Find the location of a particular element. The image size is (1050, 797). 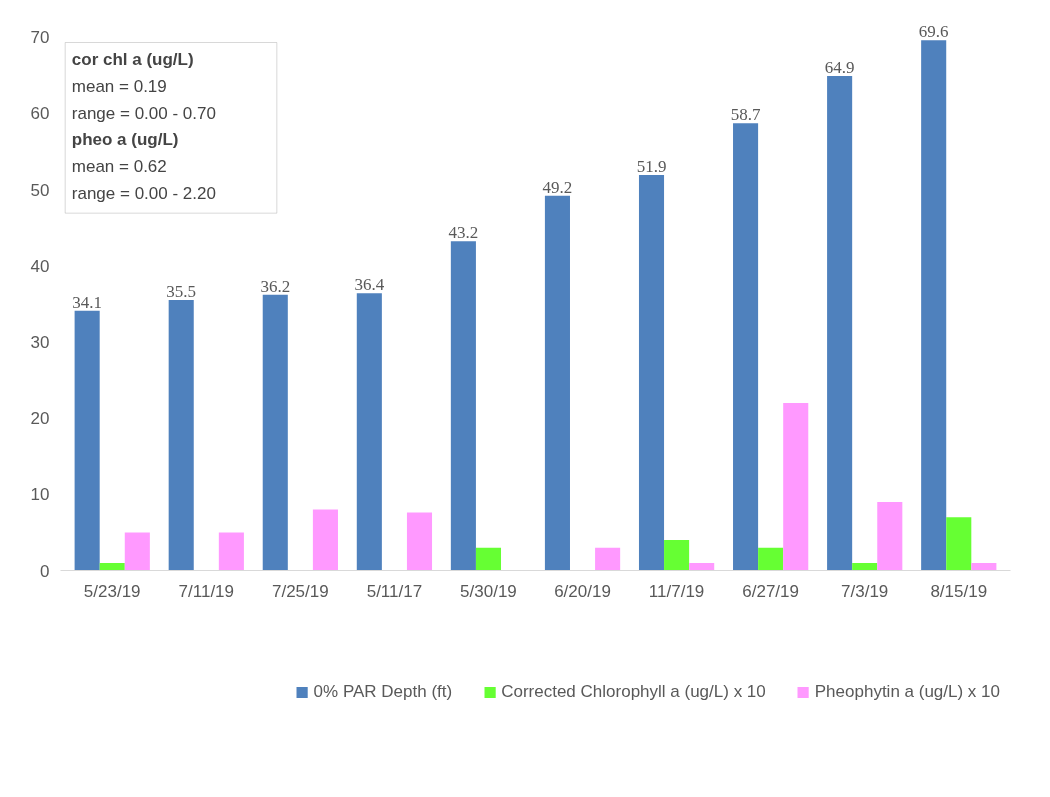

y-tick-label: 0 is located at coordinates (45, 571).